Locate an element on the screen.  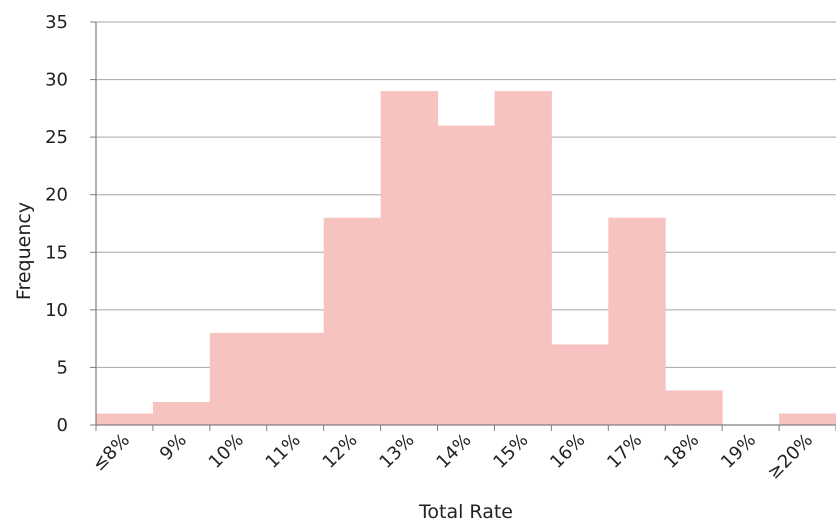
y-axis-title: Frequency is located at coordinates (24, 251).